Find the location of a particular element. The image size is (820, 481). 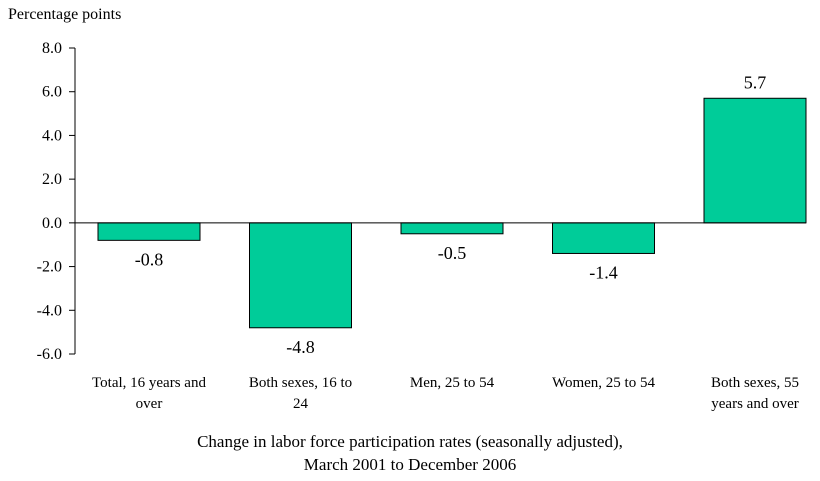

category-label: Both sexes, 16 to is located at coordinates (300, 383).